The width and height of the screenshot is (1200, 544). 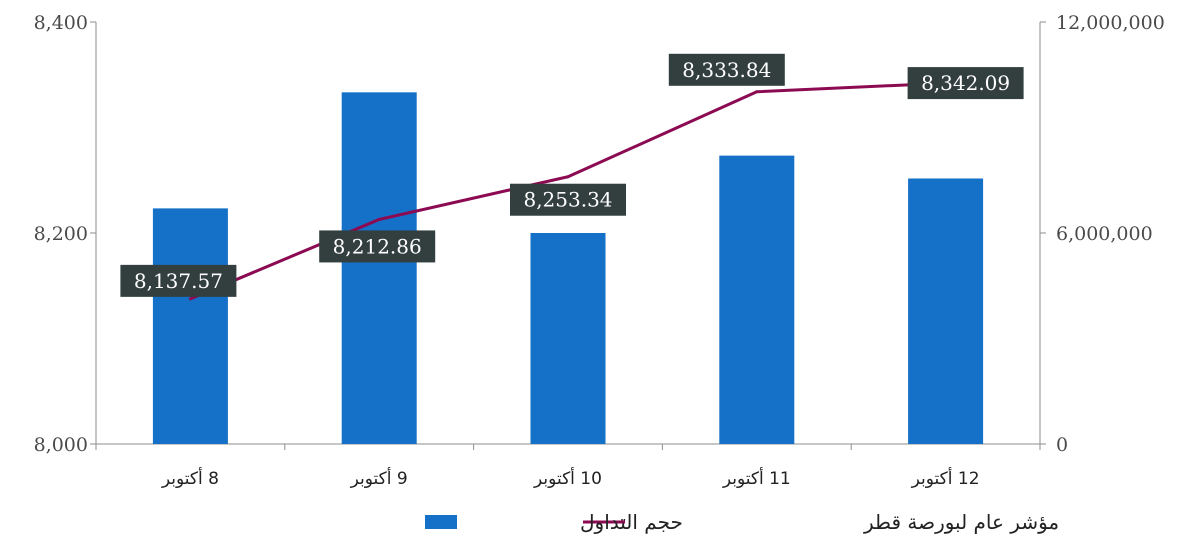 What do you see at coordinates (961, 522) in the screenshot?
I see `legend-label-index: مؤشر عام لبورصة قطر` at bounding box center [961, 522].